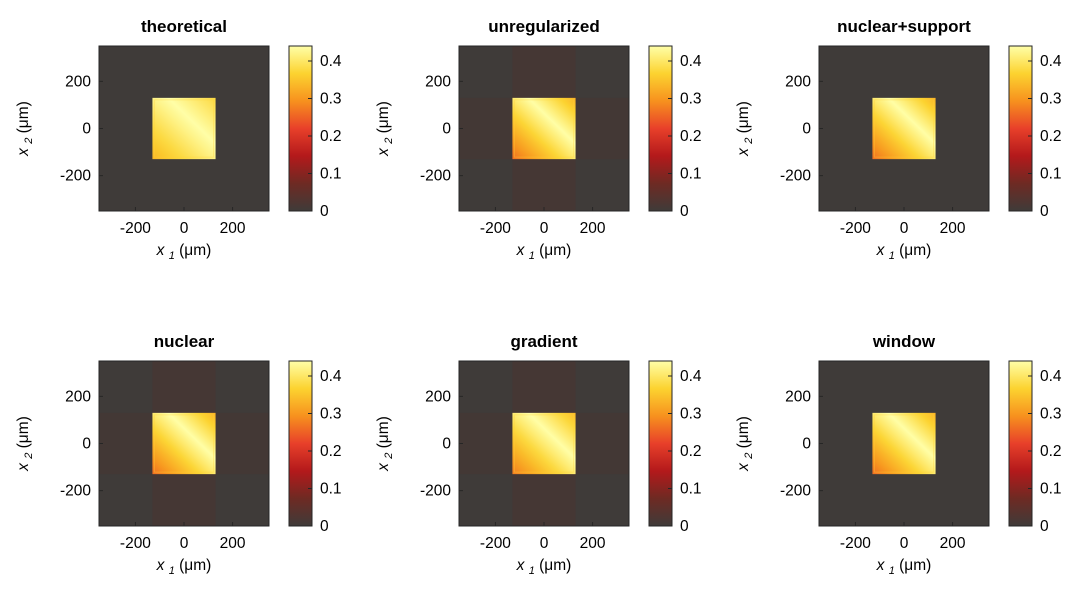  Describe the element at coordinates (904, 26) in the screenshot. I see `panel-title: nuclear+support` at that location.